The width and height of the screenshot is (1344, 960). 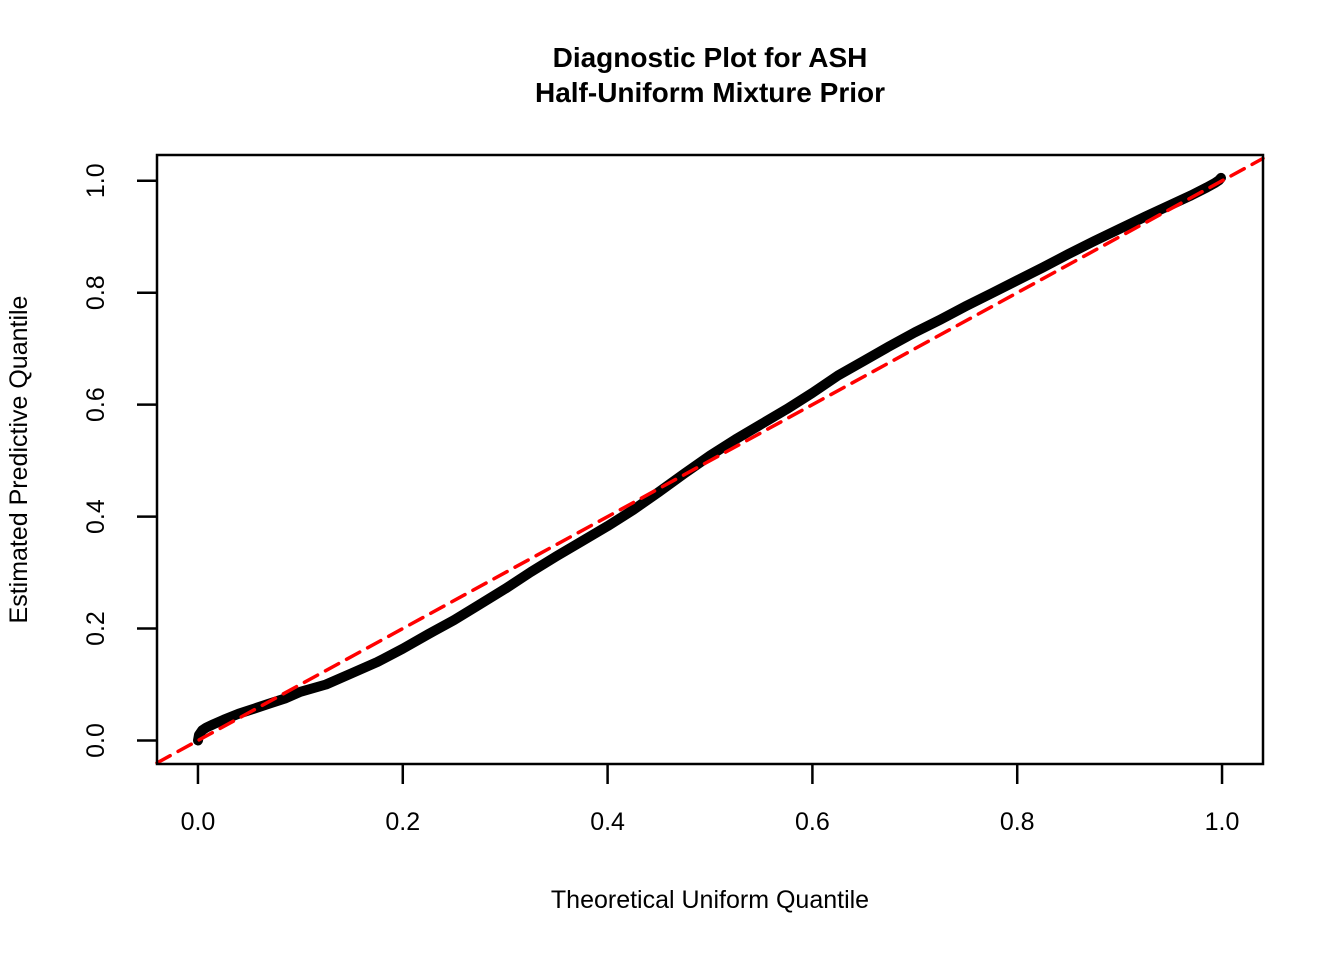 I want to click on x-tick-label: 0.2, so click(x=402, y=822).